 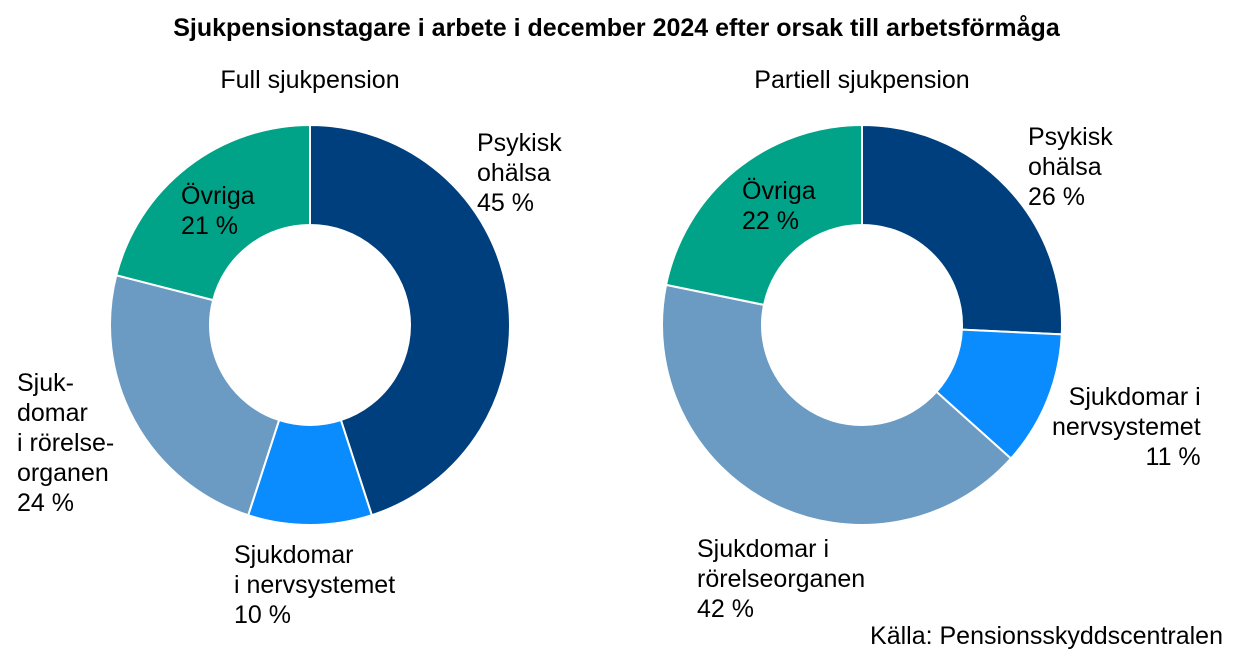 I want to click on label-partial-rorelse: Sjukdomar i rörelseorganen 42 %, so click(x=781, y=579).